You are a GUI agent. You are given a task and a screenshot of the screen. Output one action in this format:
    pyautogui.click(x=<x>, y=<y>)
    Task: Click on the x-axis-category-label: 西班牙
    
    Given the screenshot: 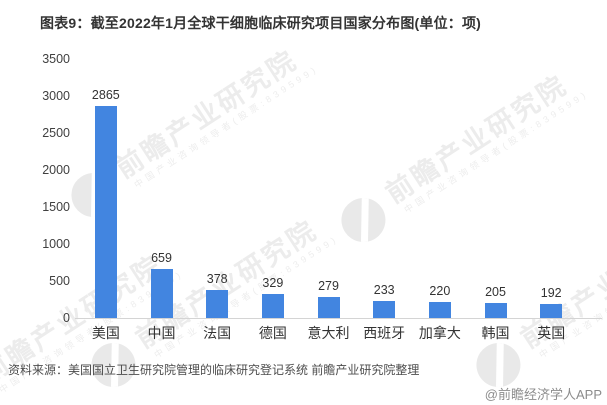 What is the action you would take?
    pyautogui.click(x=384, y=333)
    